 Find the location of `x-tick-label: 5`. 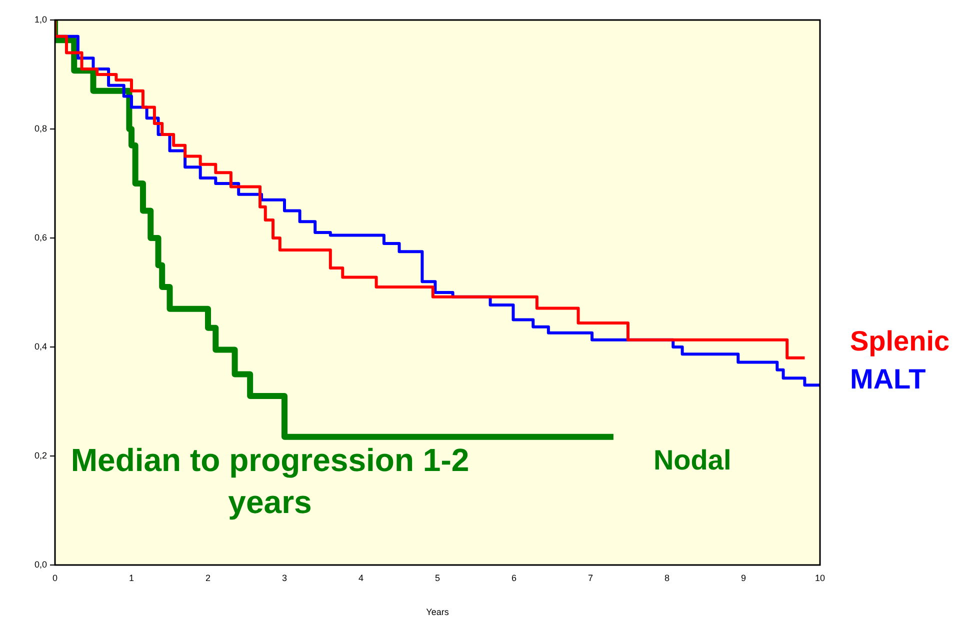

x-tick-label: 5 is located at coordinates (437, 577).